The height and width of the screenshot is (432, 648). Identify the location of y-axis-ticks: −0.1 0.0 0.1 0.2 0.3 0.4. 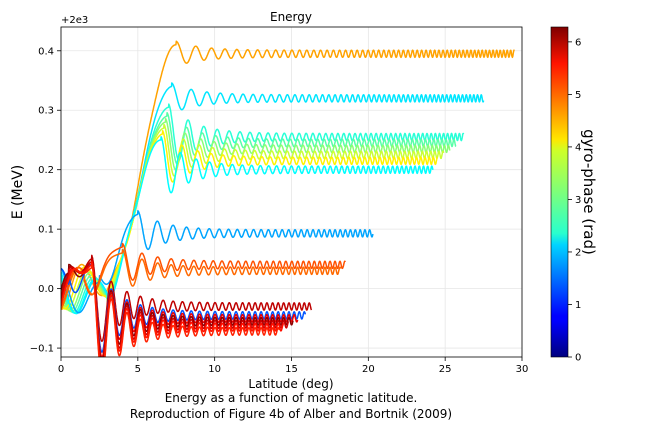
(45, 200).